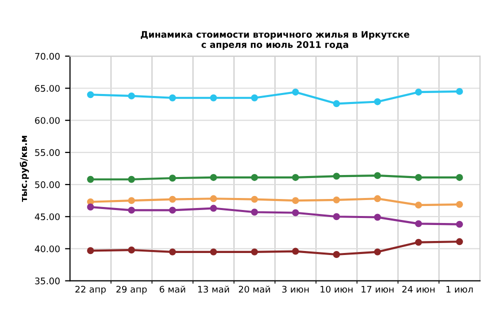 This screenshot has height=312, width=500. I want to click on x-tick-label: 17 июн, so click(378, 289).